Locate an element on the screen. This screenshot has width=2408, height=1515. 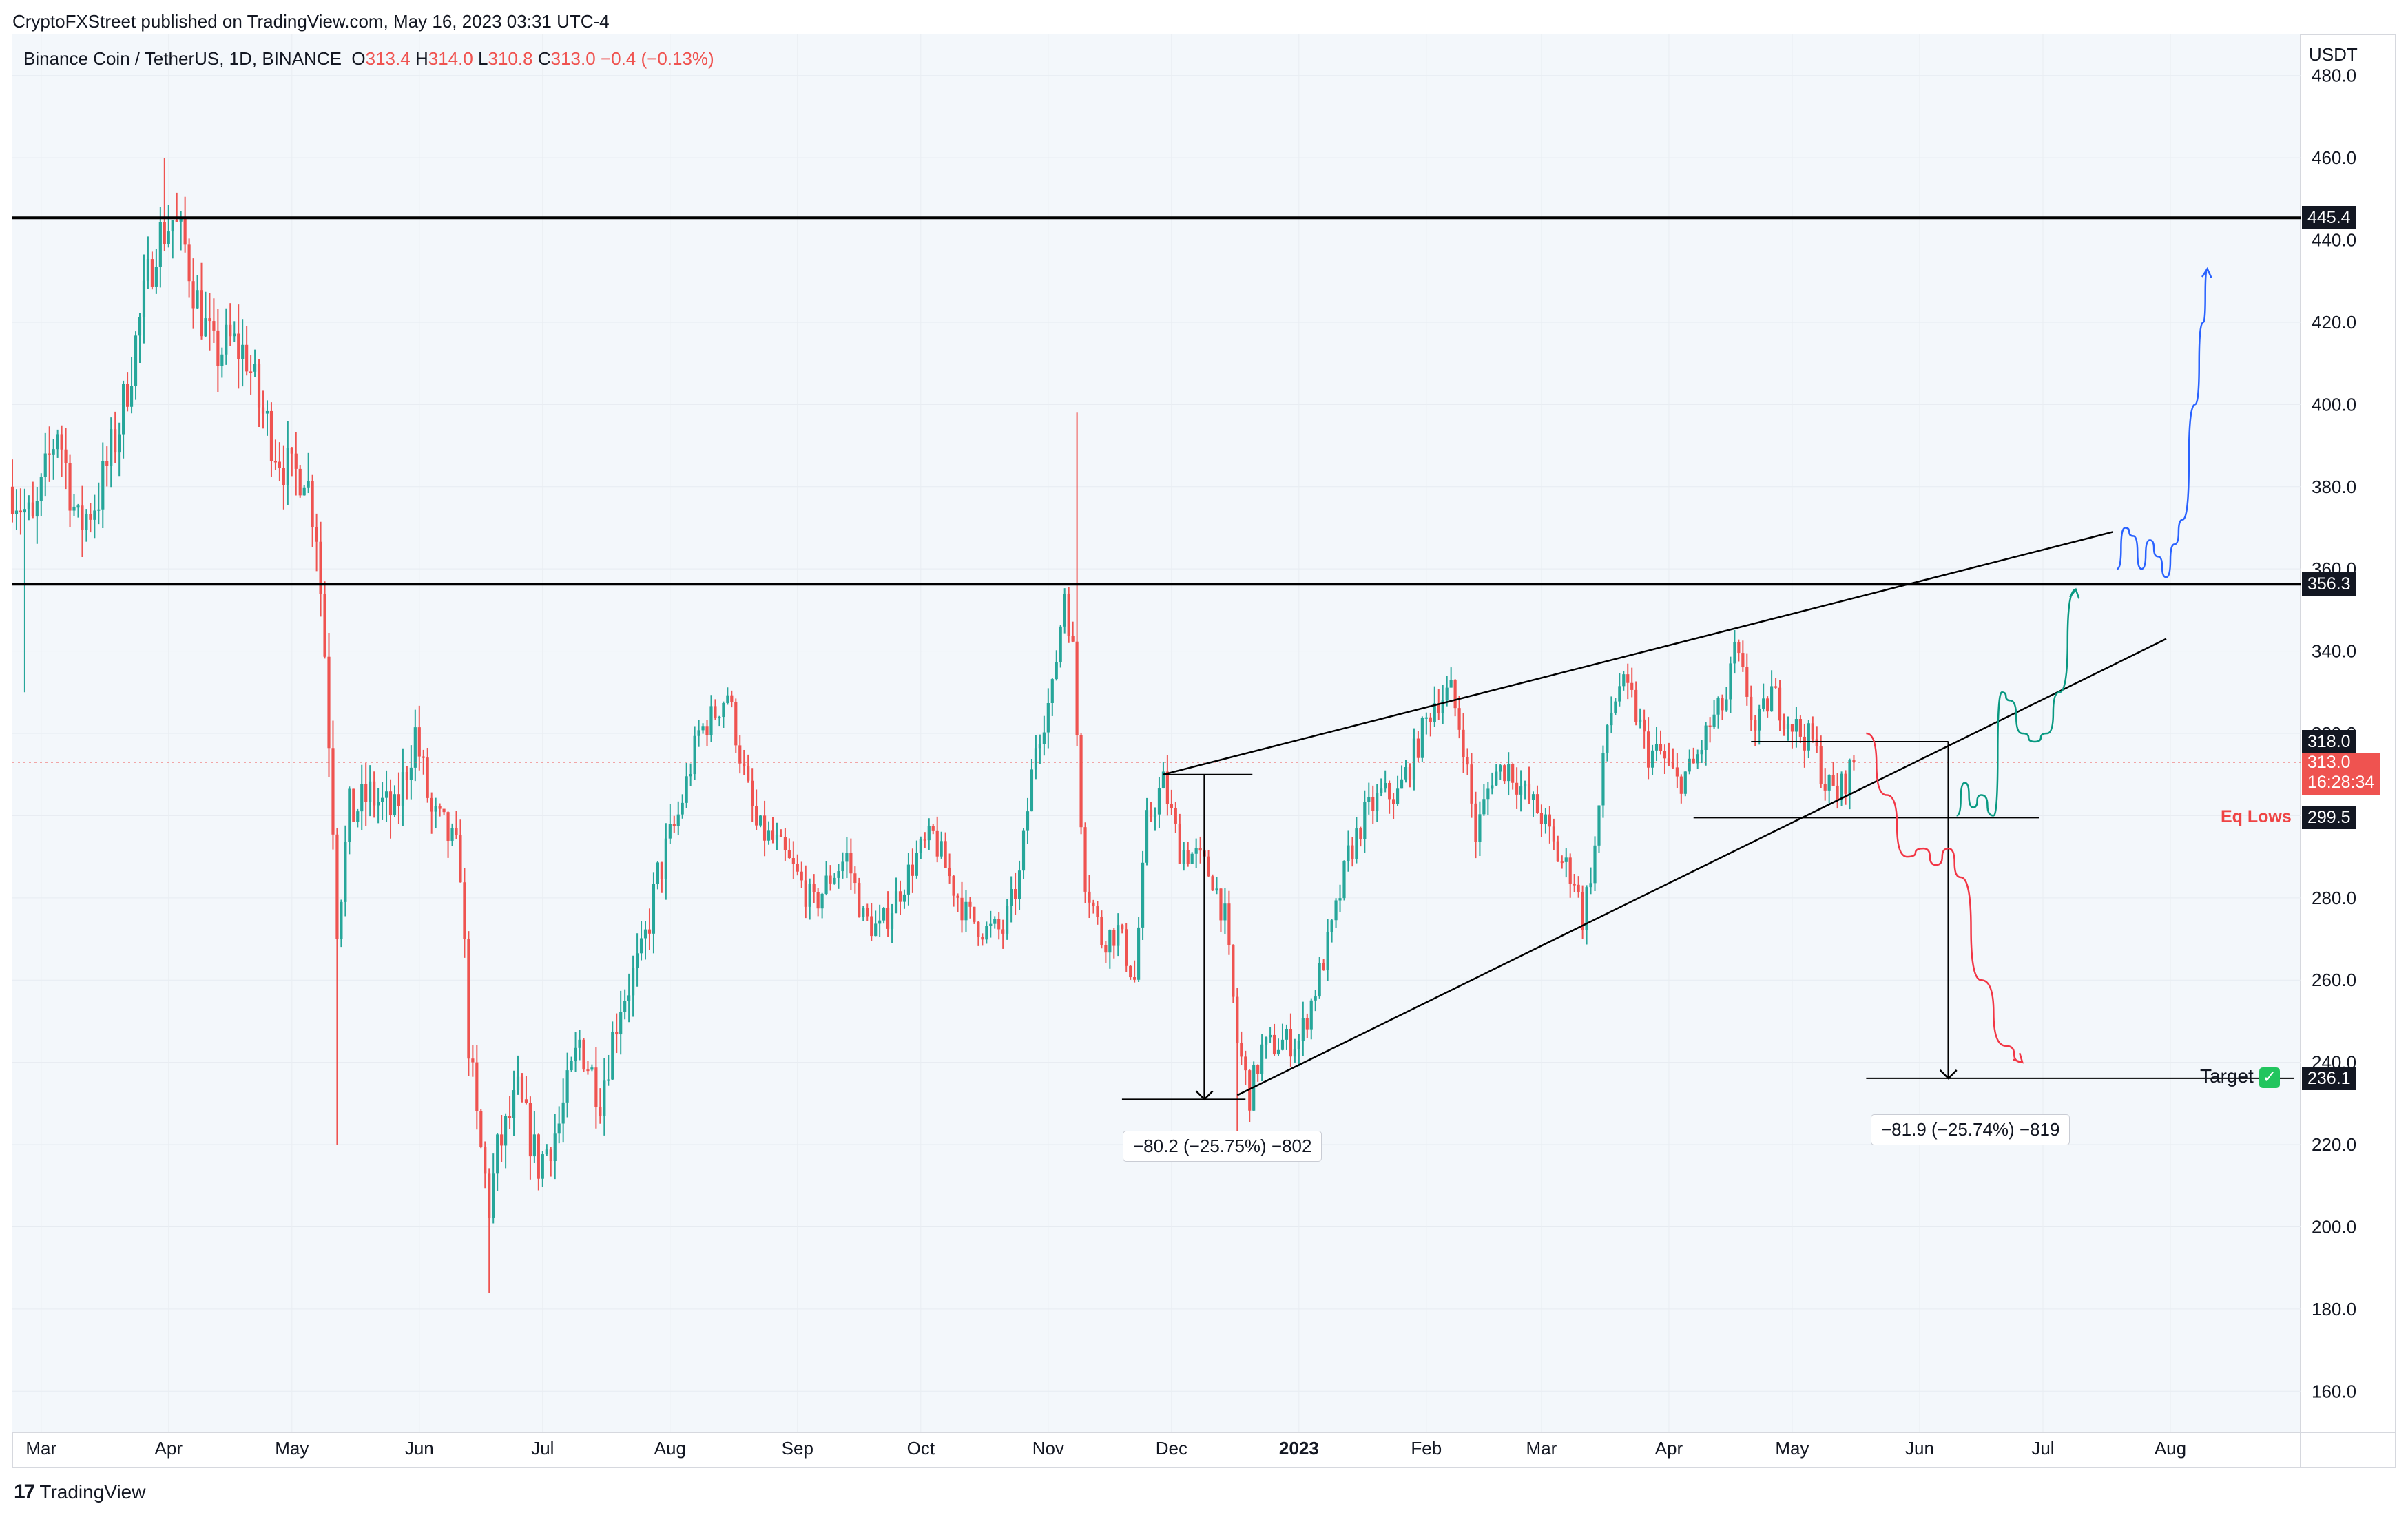
y-tick-label: 200.0 is located at coordinates (2334, 1226).